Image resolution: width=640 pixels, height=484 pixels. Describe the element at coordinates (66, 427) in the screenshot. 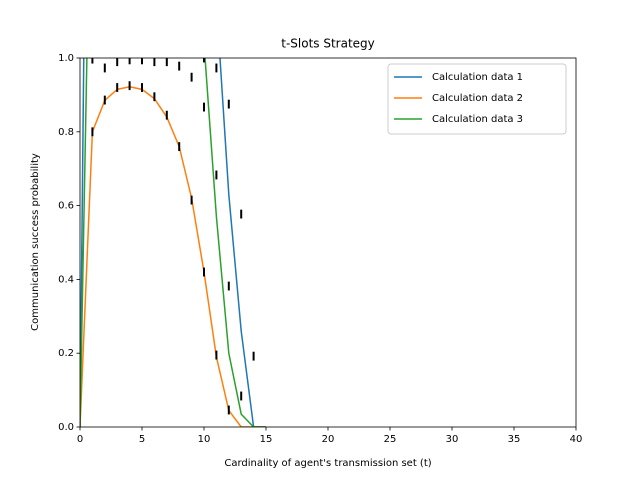

I see `y-tick-label: 0.0` at that location.